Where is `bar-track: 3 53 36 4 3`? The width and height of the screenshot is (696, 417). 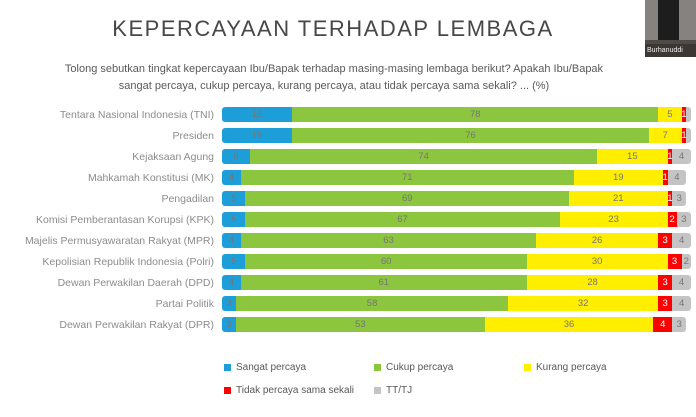
bar-track: 3 53 36 4 3 is located at coordinates (456, 324).